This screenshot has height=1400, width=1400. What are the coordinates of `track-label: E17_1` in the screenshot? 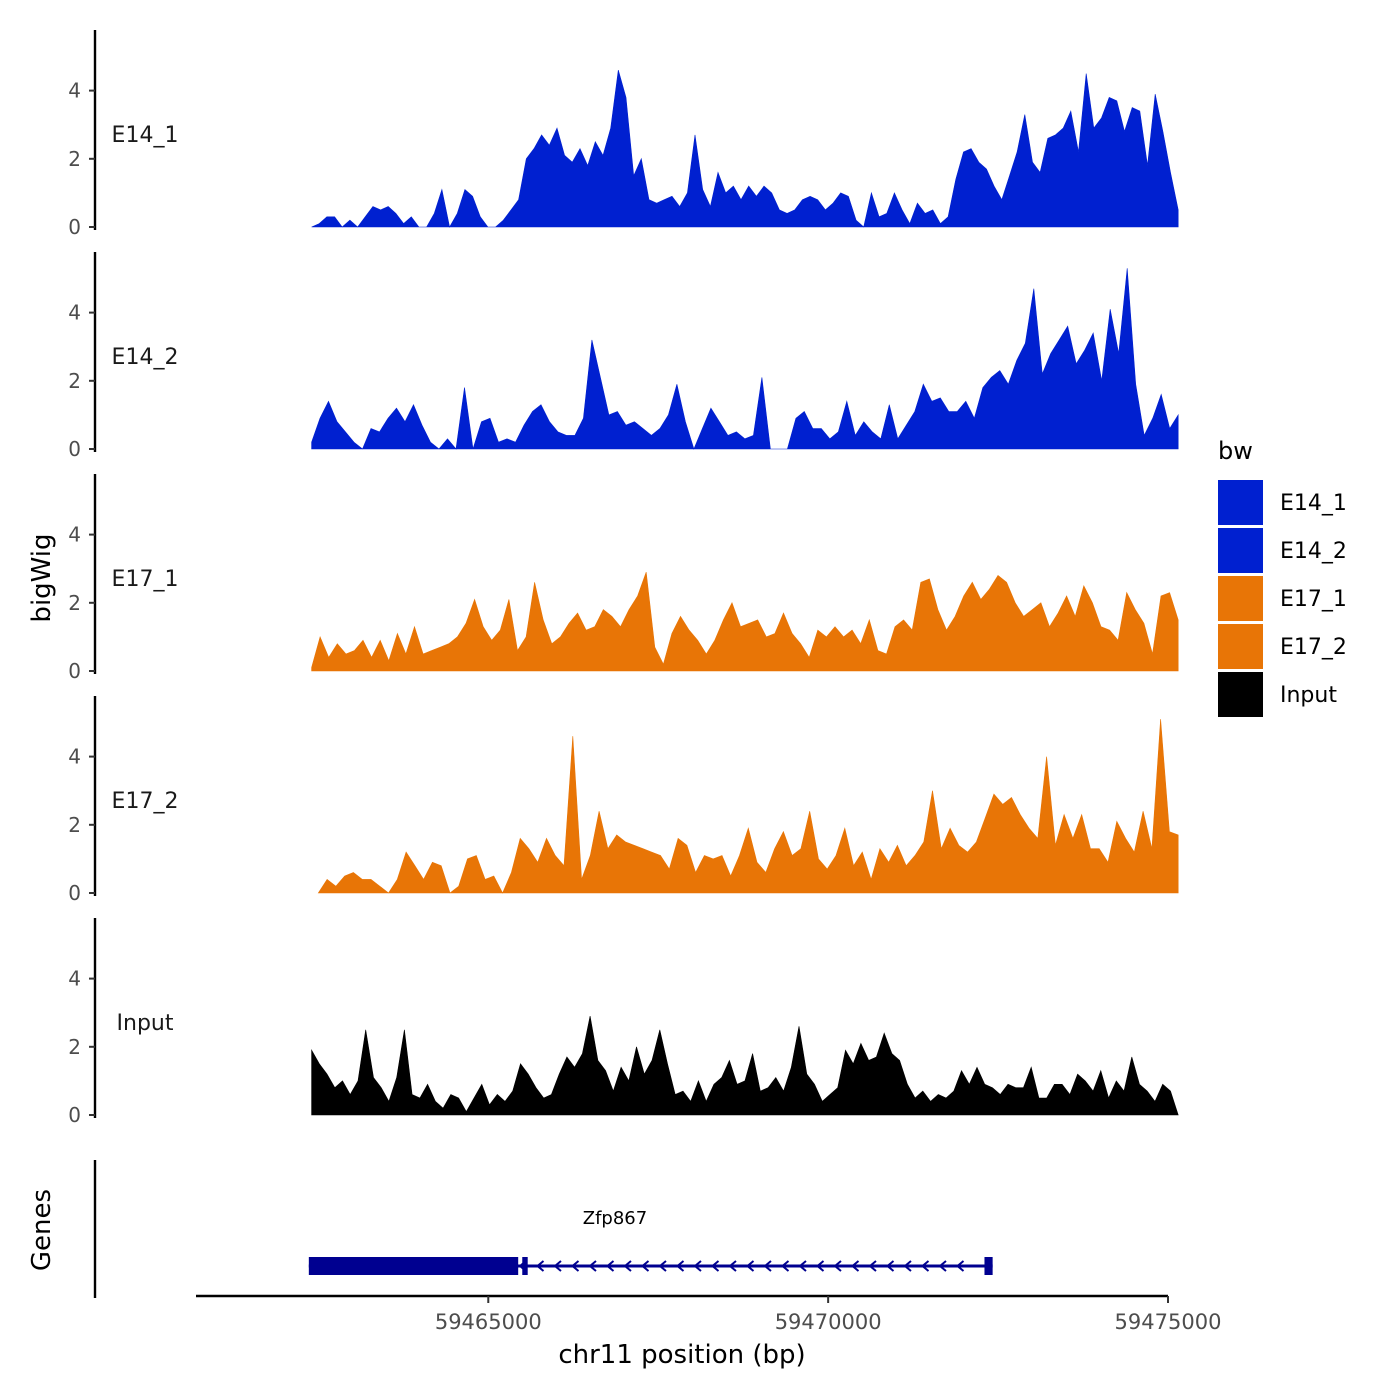 It's located at (145, 579).